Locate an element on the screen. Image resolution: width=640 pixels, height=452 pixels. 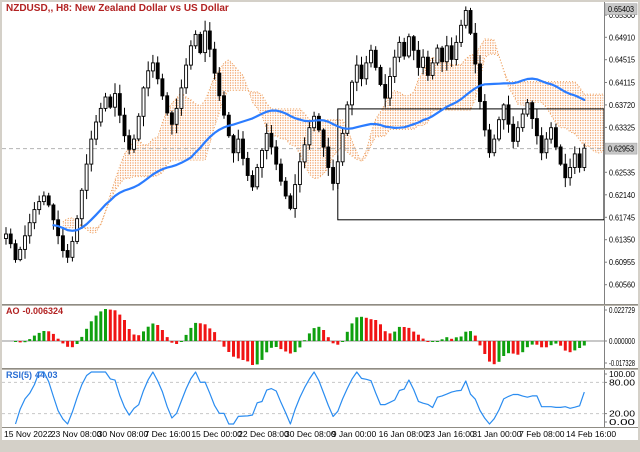
svg-text: 80.00 is located at coordinates (622, 382).